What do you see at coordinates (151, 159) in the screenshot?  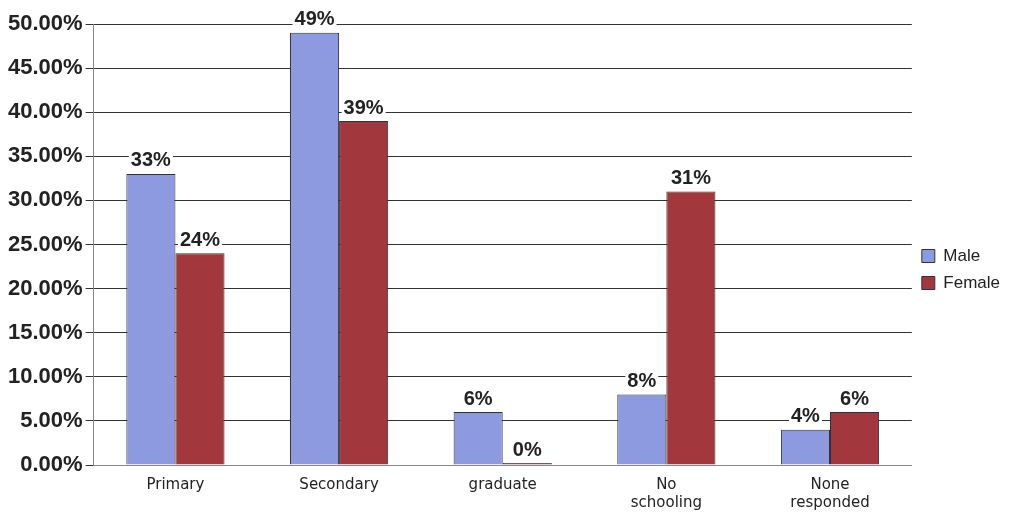 I see `data-label: 33%` at bounding box center [151, 159].